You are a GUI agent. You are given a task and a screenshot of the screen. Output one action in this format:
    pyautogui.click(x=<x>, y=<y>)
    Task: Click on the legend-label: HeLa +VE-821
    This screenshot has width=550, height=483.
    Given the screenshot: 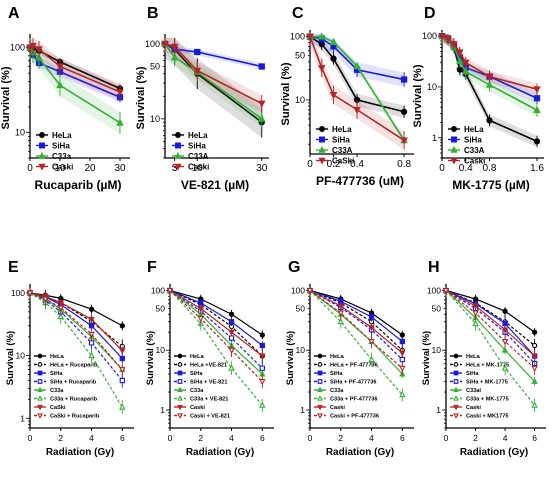 What is the action you would take?
    pyautogui.click(x=208, y=366)
    